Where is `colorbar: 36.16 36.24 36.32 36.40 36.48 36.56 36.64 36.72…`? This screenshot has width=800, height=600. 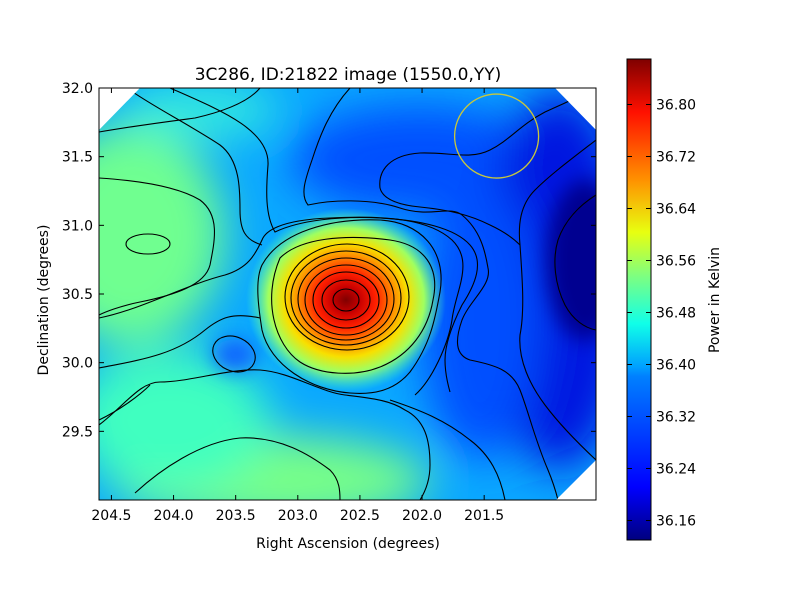 colorbar: 36.16 36.24 36.32 36.40 36.48 36.56 36.64 36.72… is located at coordinates (674, 299).